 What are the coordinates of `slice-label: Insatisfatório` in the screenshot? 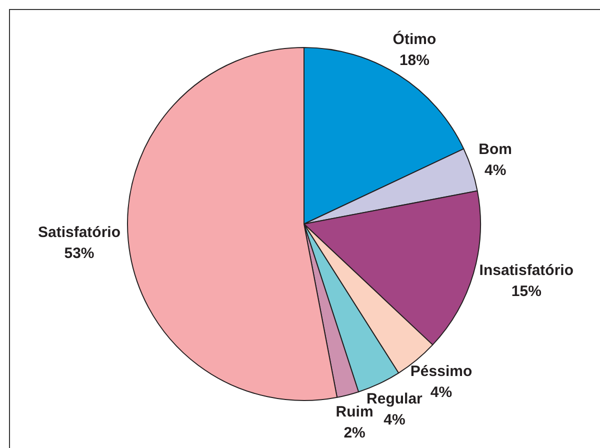 It's located at (526, 270).